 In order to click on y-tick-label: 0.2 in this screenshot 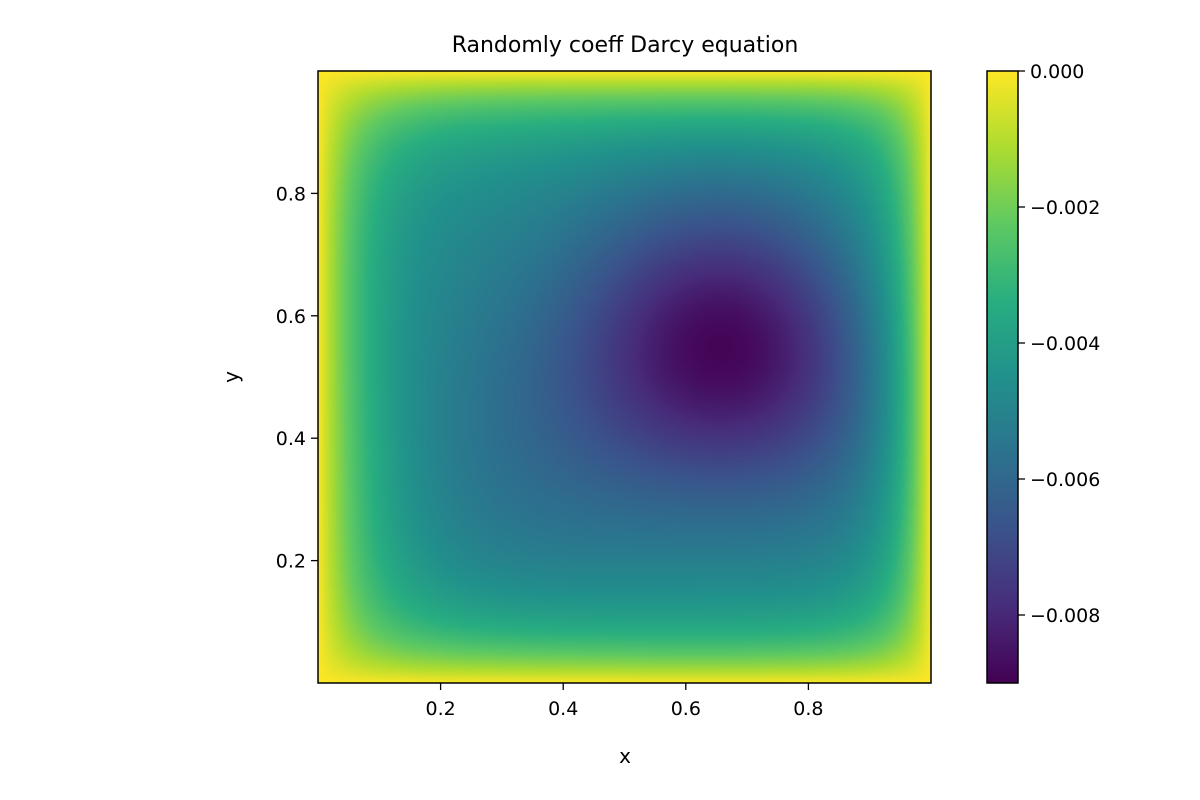, I will do `click(291, 562)`.